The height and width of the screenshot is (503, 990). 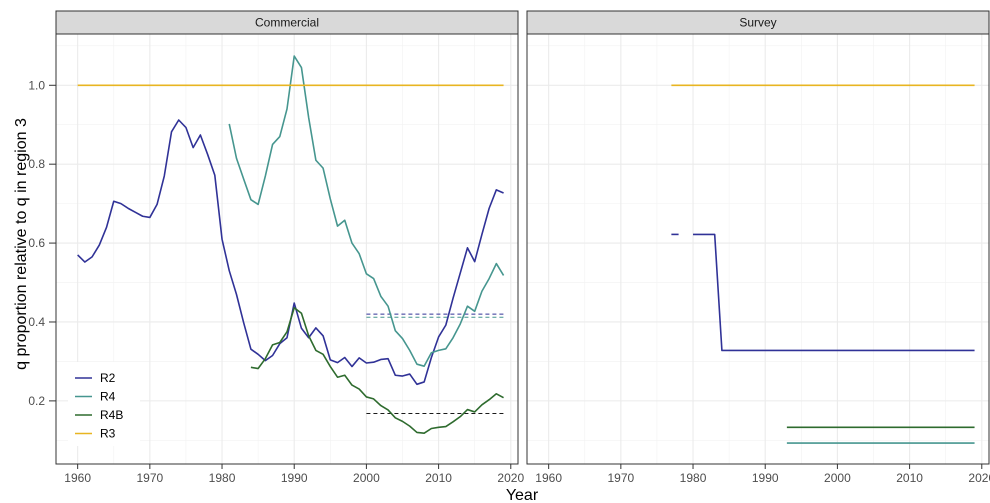 I want to click on legend: R2 R4 R4B R3, so click(x=104, y=404).